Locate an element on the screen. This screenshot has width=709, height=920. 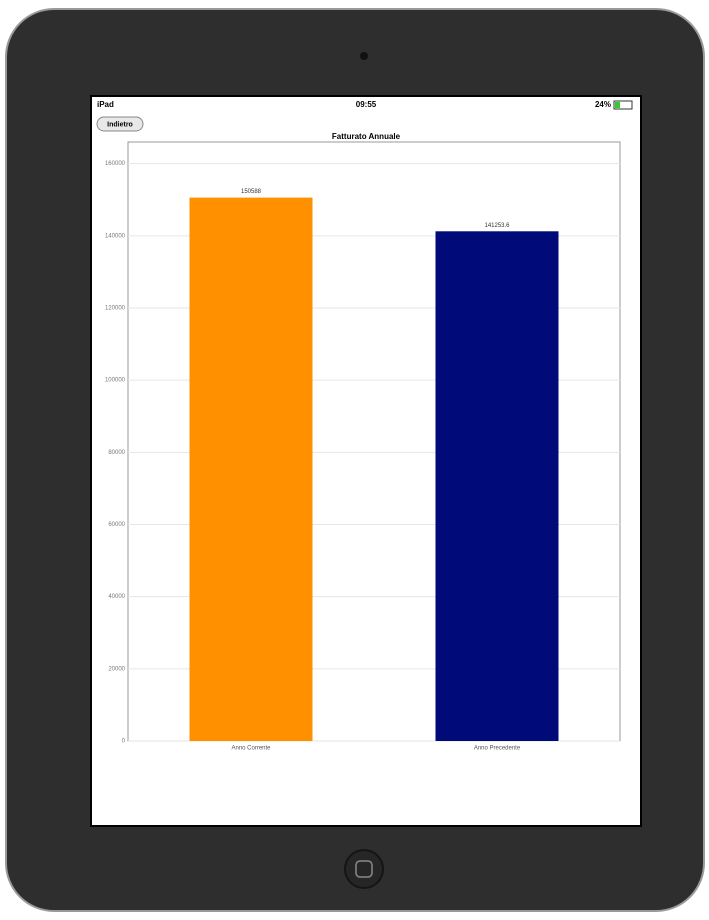
data-label: 141253.6 is located at coordinates (497, 226).